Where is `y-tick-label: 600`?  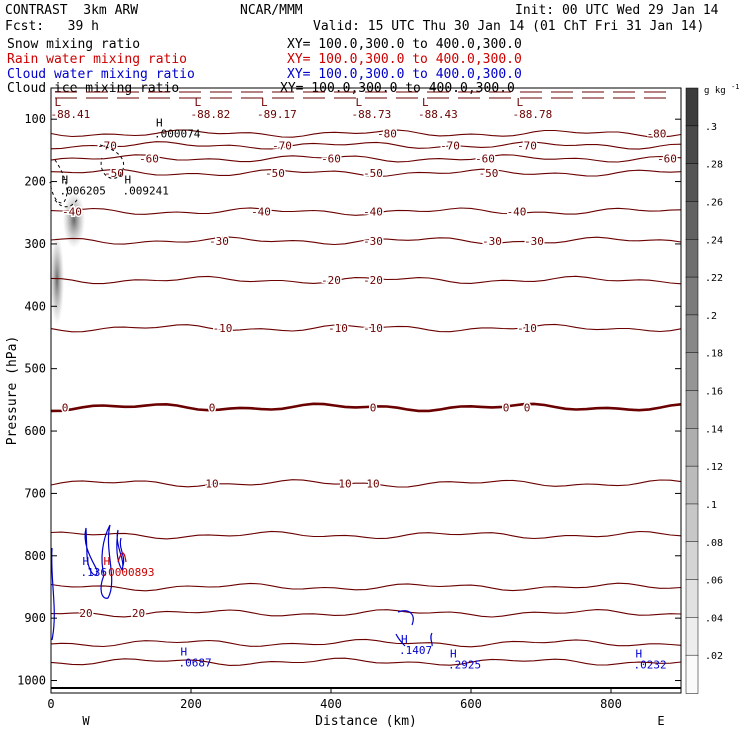 y-tick-label: 600 is located at coordinates (35, 431).